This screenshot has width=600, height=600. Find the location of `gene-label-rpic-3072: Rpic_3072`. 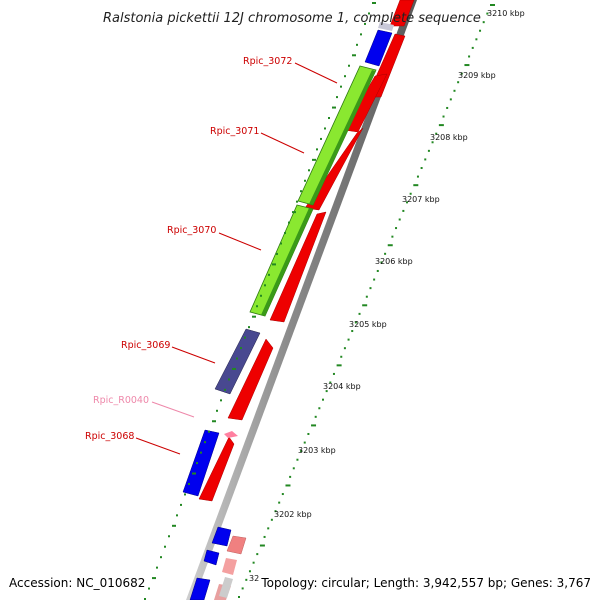

gene-label-rpic-3072: Rpic_3072 is located at coordinates (267, 61).